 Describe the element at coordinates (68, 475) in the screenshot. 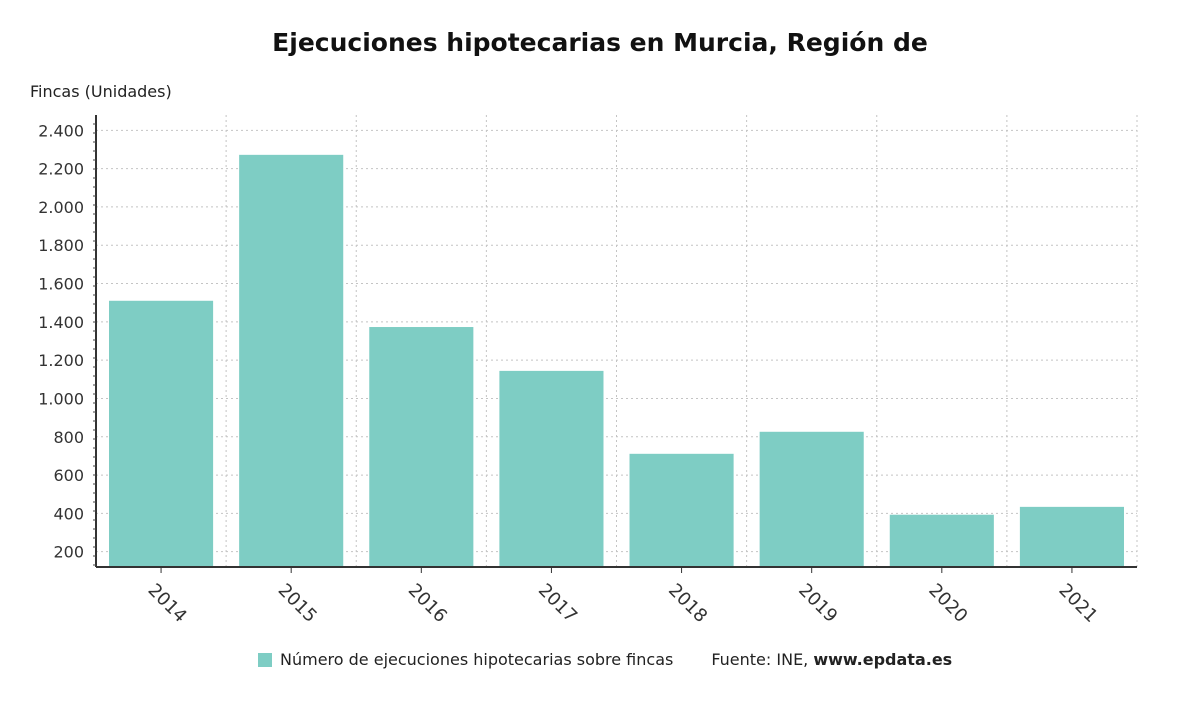

I see `y-tick-label: 600` at that location.